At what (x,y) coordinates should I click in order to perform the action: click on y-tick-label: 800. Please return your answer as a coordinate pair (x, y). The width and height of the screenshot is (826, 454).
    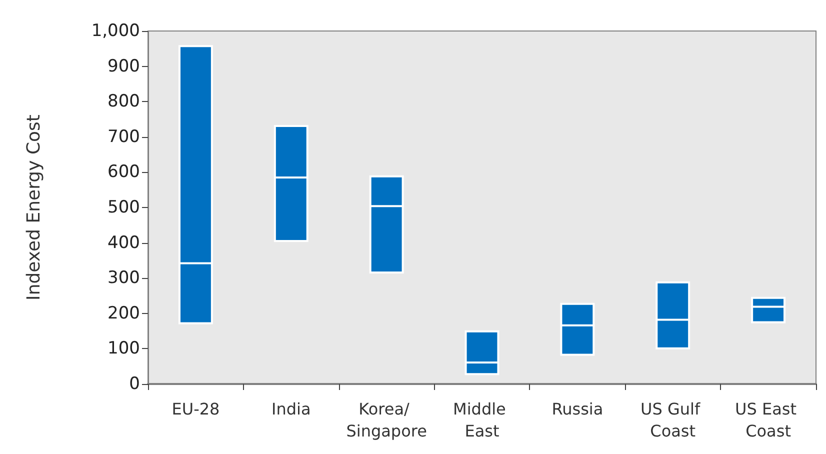
    Looking at the image, I should click on (124, 102).